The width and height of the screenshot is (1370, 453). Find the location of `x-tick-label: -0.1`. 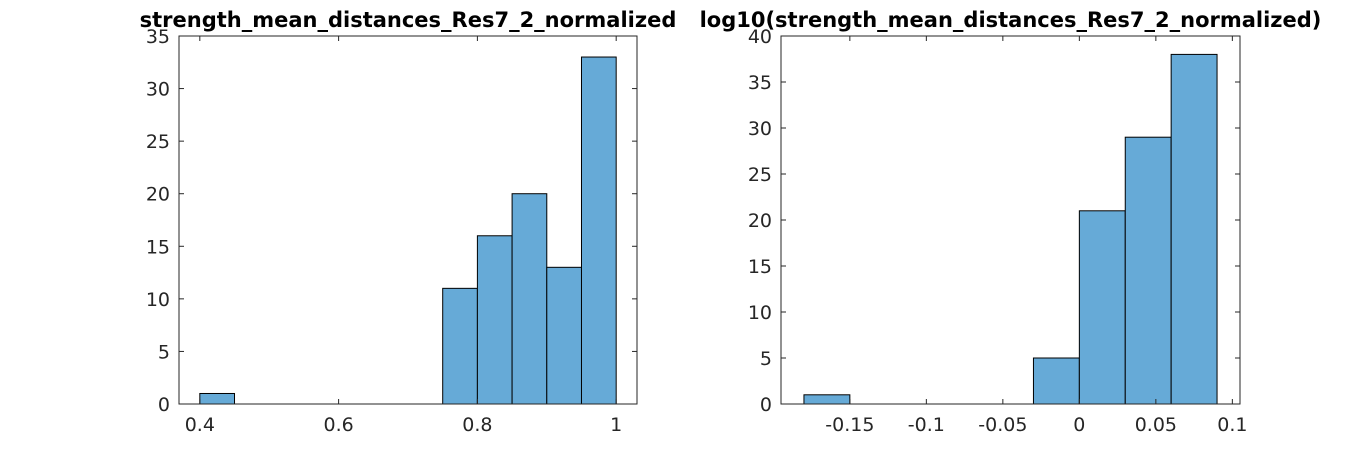

x-tick-label: -0.1 is located at coordinates (926, 425).